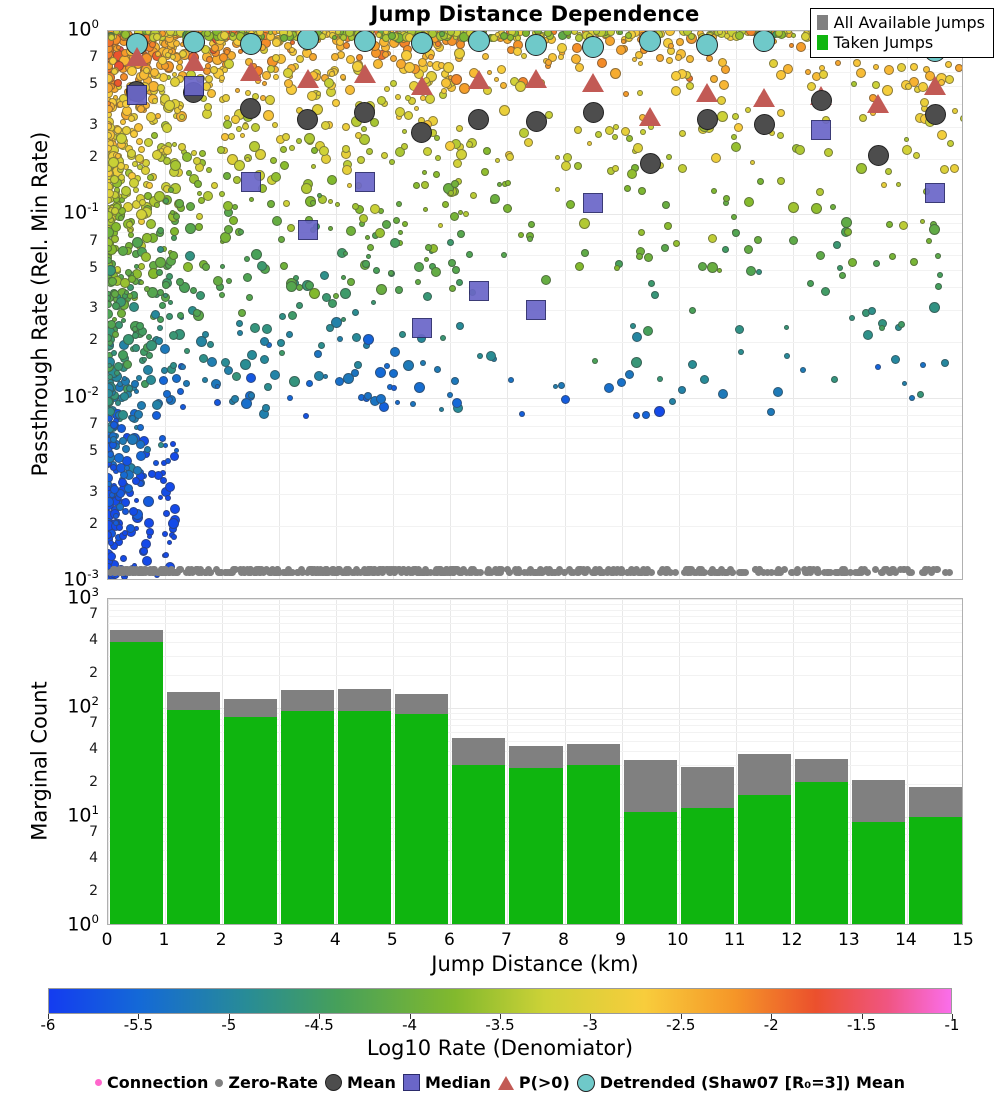  Describe the element at coordinates (883, 42) in the screenshot. I see `legend-label-taken-jumps: Taken Jumps` at that location.